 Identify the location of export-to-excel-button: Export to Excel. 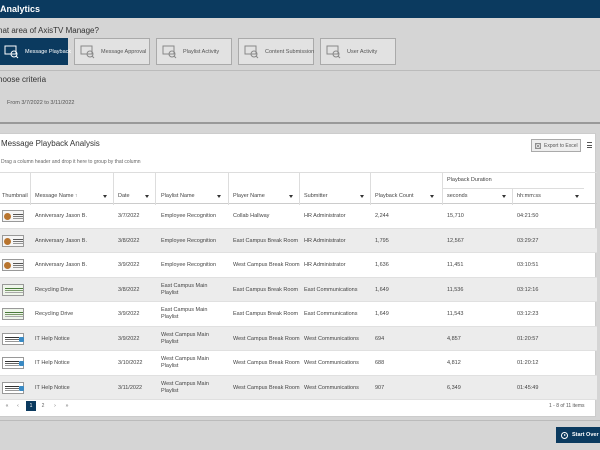
(556, 145).